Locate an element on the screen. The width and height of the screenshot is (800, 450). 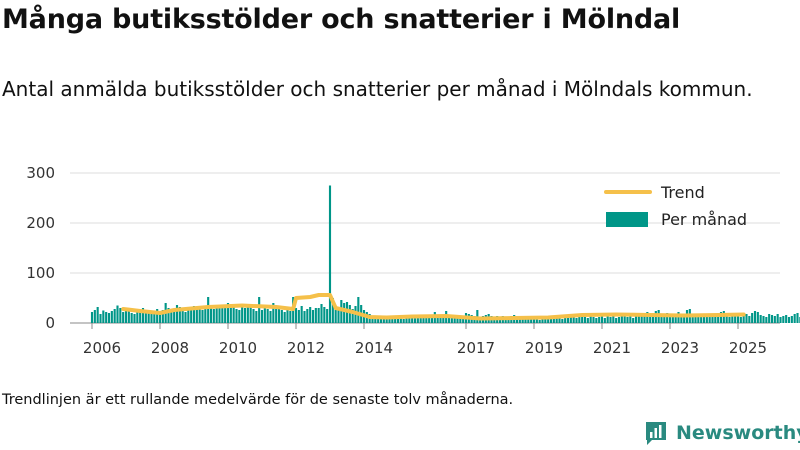
x-axis: 2006 2008 2010 2012 2014 2017 2019 2021 2023 2025 is located at coordinates (425, 340).